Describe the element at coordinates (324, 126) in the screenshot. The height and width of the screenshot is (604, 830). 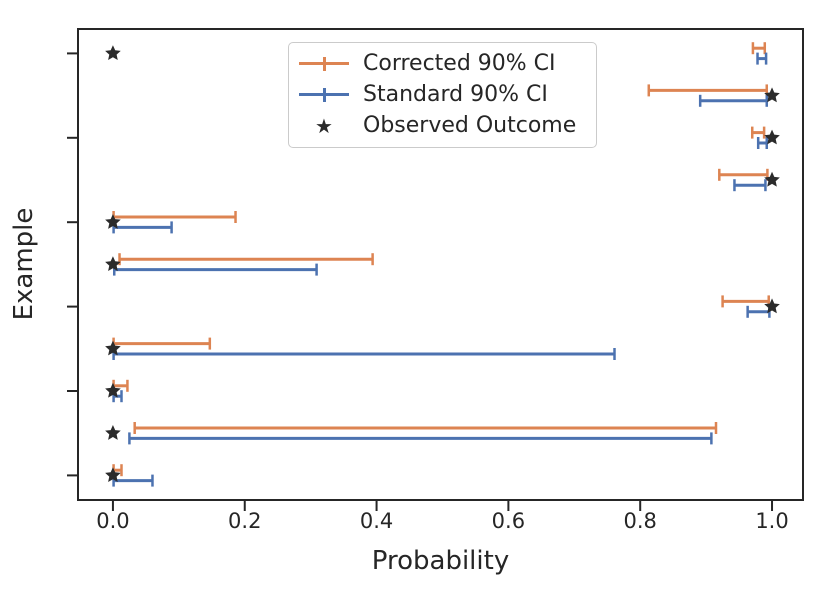
I see `star-icon: ★` at that location.